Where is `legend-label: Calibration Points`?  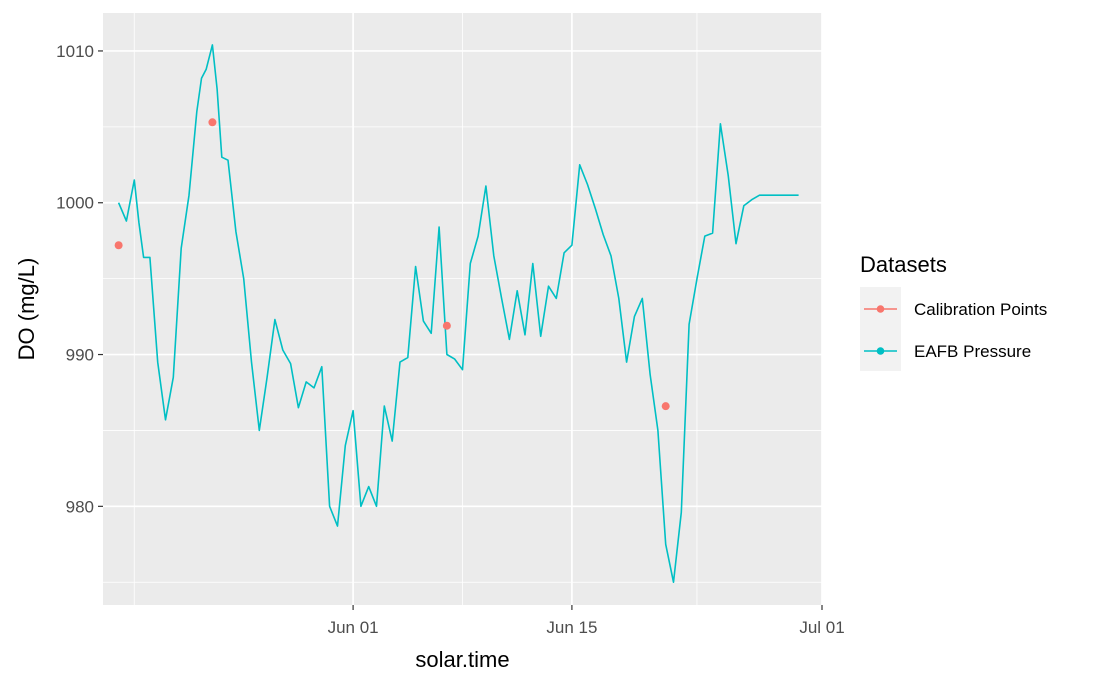 legend-label: Calibration Points is located at coordinates (980, 309).